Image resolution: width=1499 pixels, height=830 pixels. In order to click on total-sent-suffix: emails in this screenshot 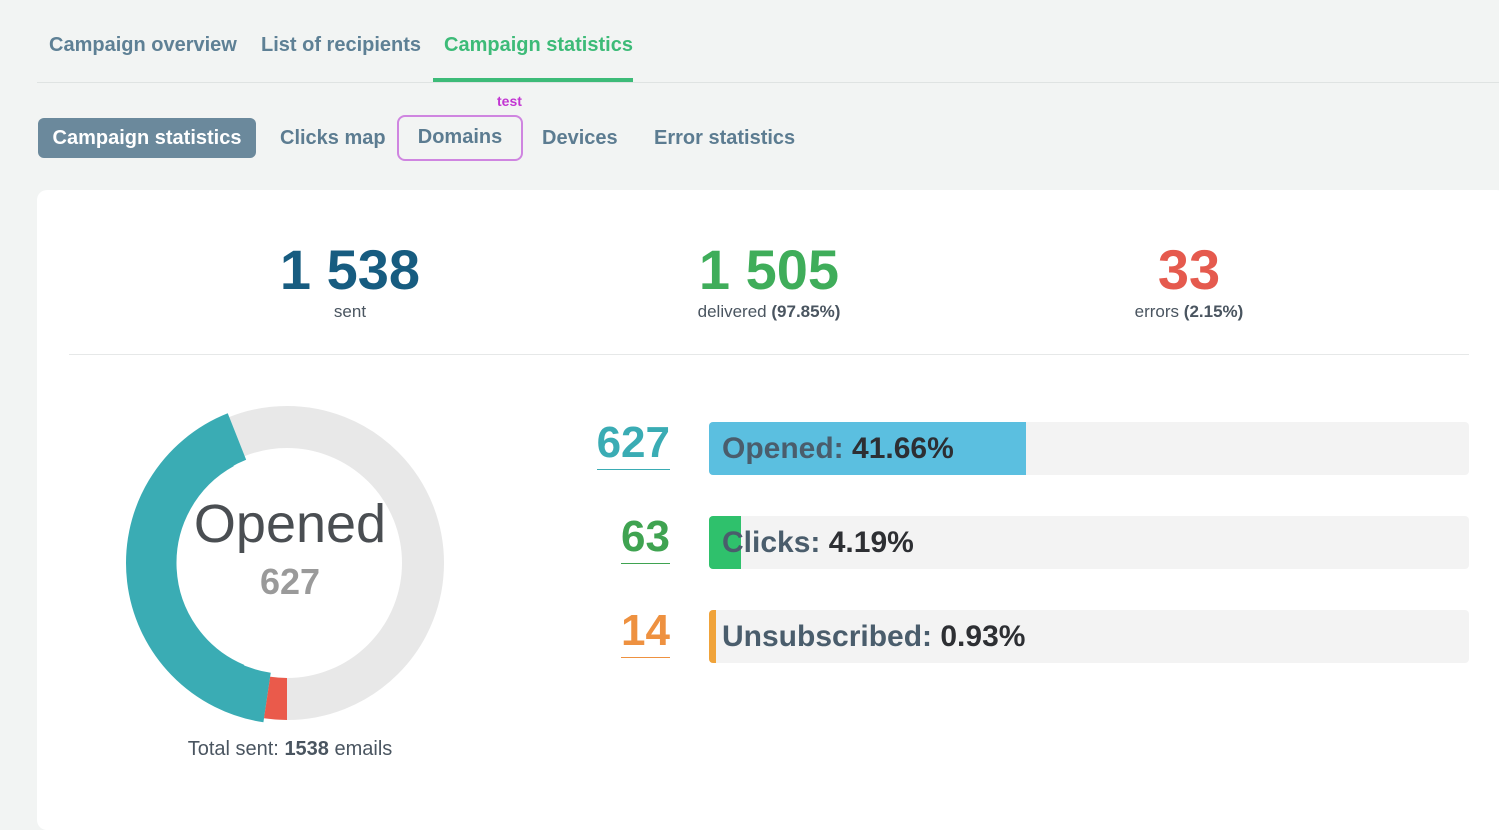, I will do `click(363, 749)`.